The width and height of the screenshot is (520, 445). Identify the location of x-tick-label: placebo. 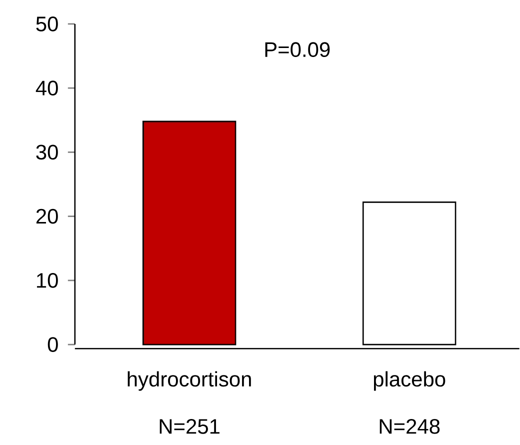
(410, 381).